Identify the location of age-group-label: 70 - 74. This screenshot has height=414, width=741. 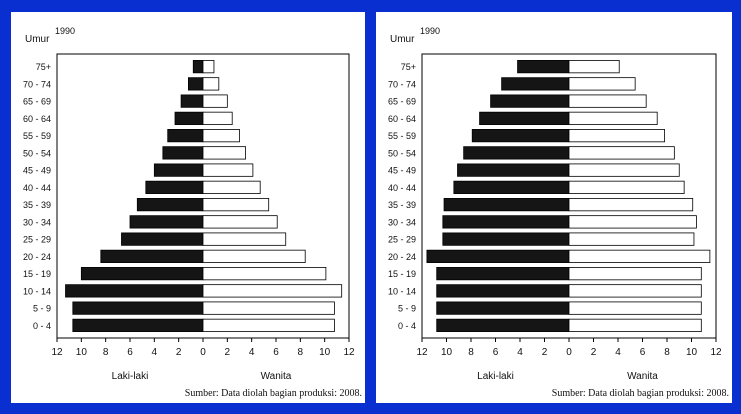
(402, 84).